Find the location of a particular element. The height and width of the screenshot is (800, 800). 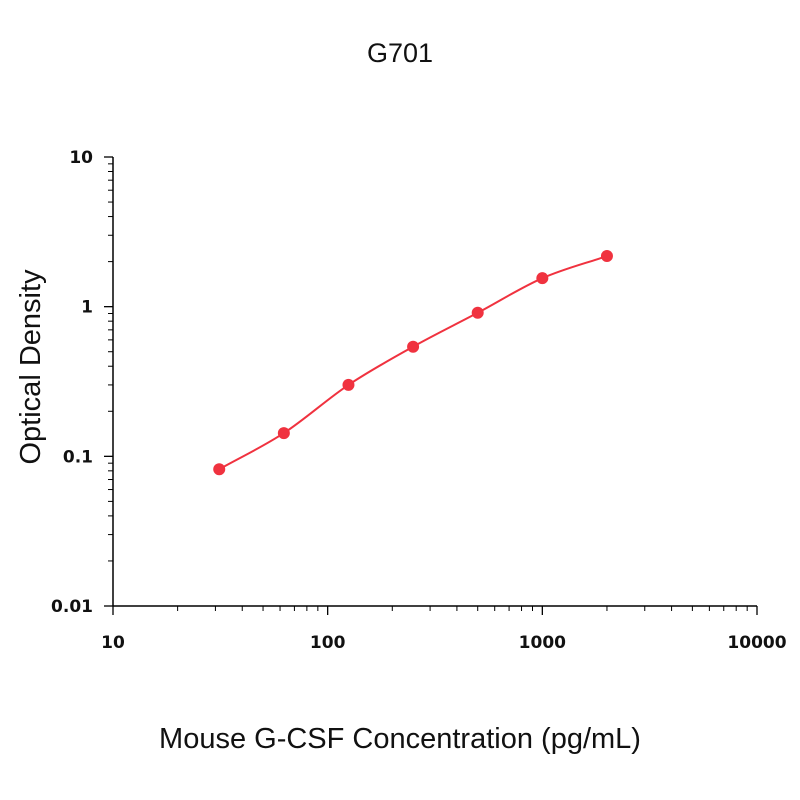

x-tick-label: 100 is located at coordinates (328, 643).